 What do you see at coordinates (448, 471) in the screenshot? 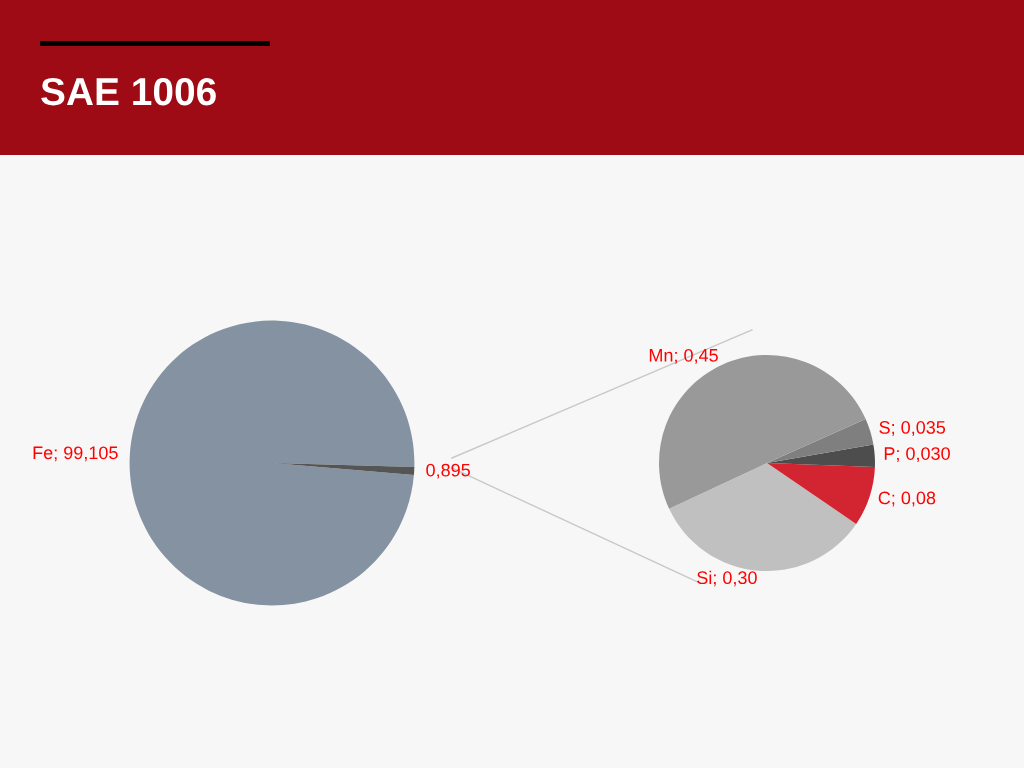
I see `data-label: 0,895` at bounding box center [448, 471].